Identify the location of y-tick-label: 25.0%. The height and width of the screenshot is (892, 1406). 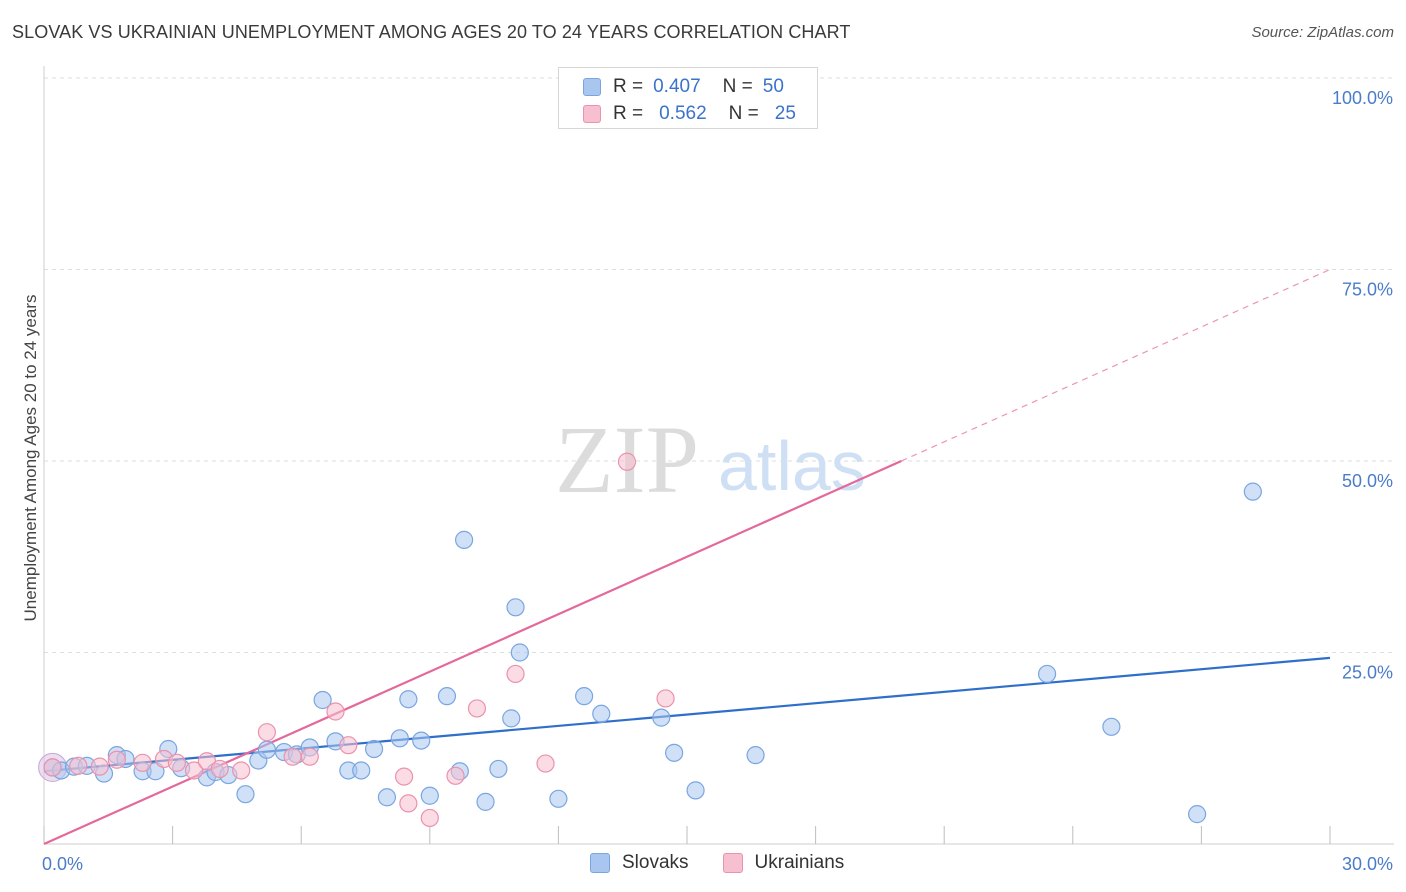
(1367, 673).